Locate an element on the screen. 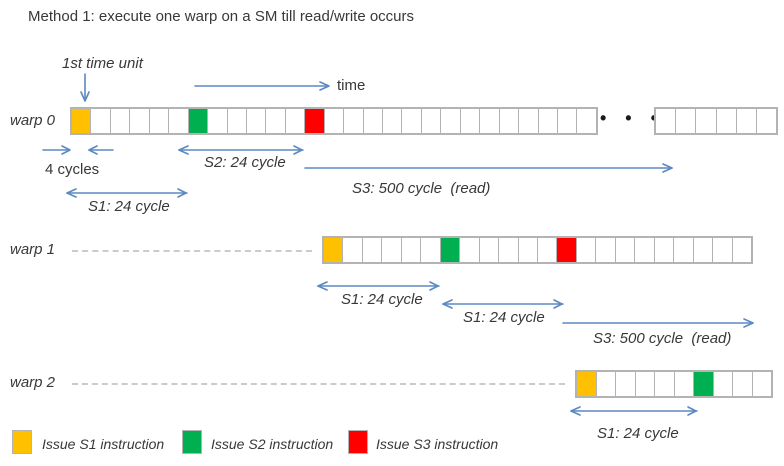 The height and width of the screenshot is (466, 784). time-axis-label: time is located at coordinates (351, 85).